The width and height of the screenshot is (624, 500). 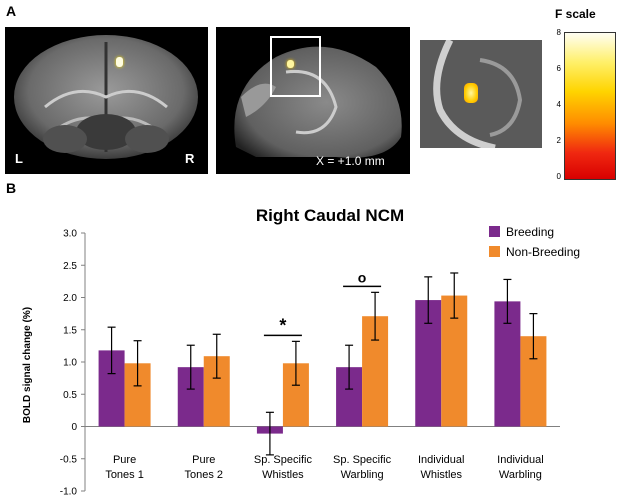 What do you see at coordinates (203, 467) in the screenshot?
I see `category-label: Pure Tones 2` at bounding box center [203, 467].